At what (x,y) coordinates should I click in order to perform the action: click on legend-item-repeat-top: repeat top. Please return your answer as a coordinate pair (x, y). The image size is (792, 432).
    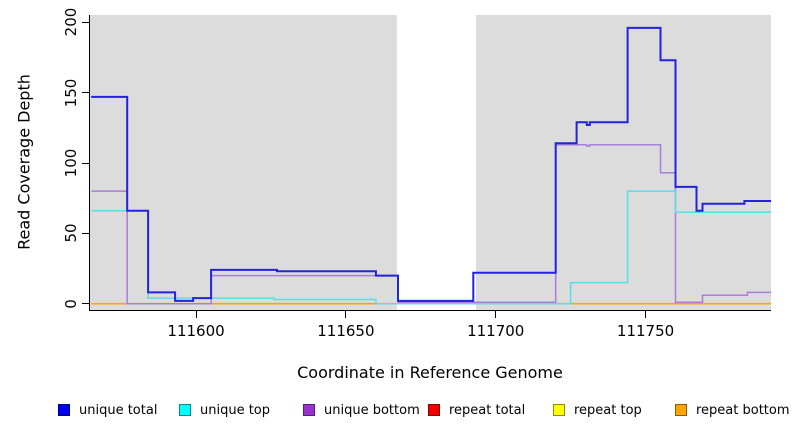
    Looking at the image, I should click on (597, 410).